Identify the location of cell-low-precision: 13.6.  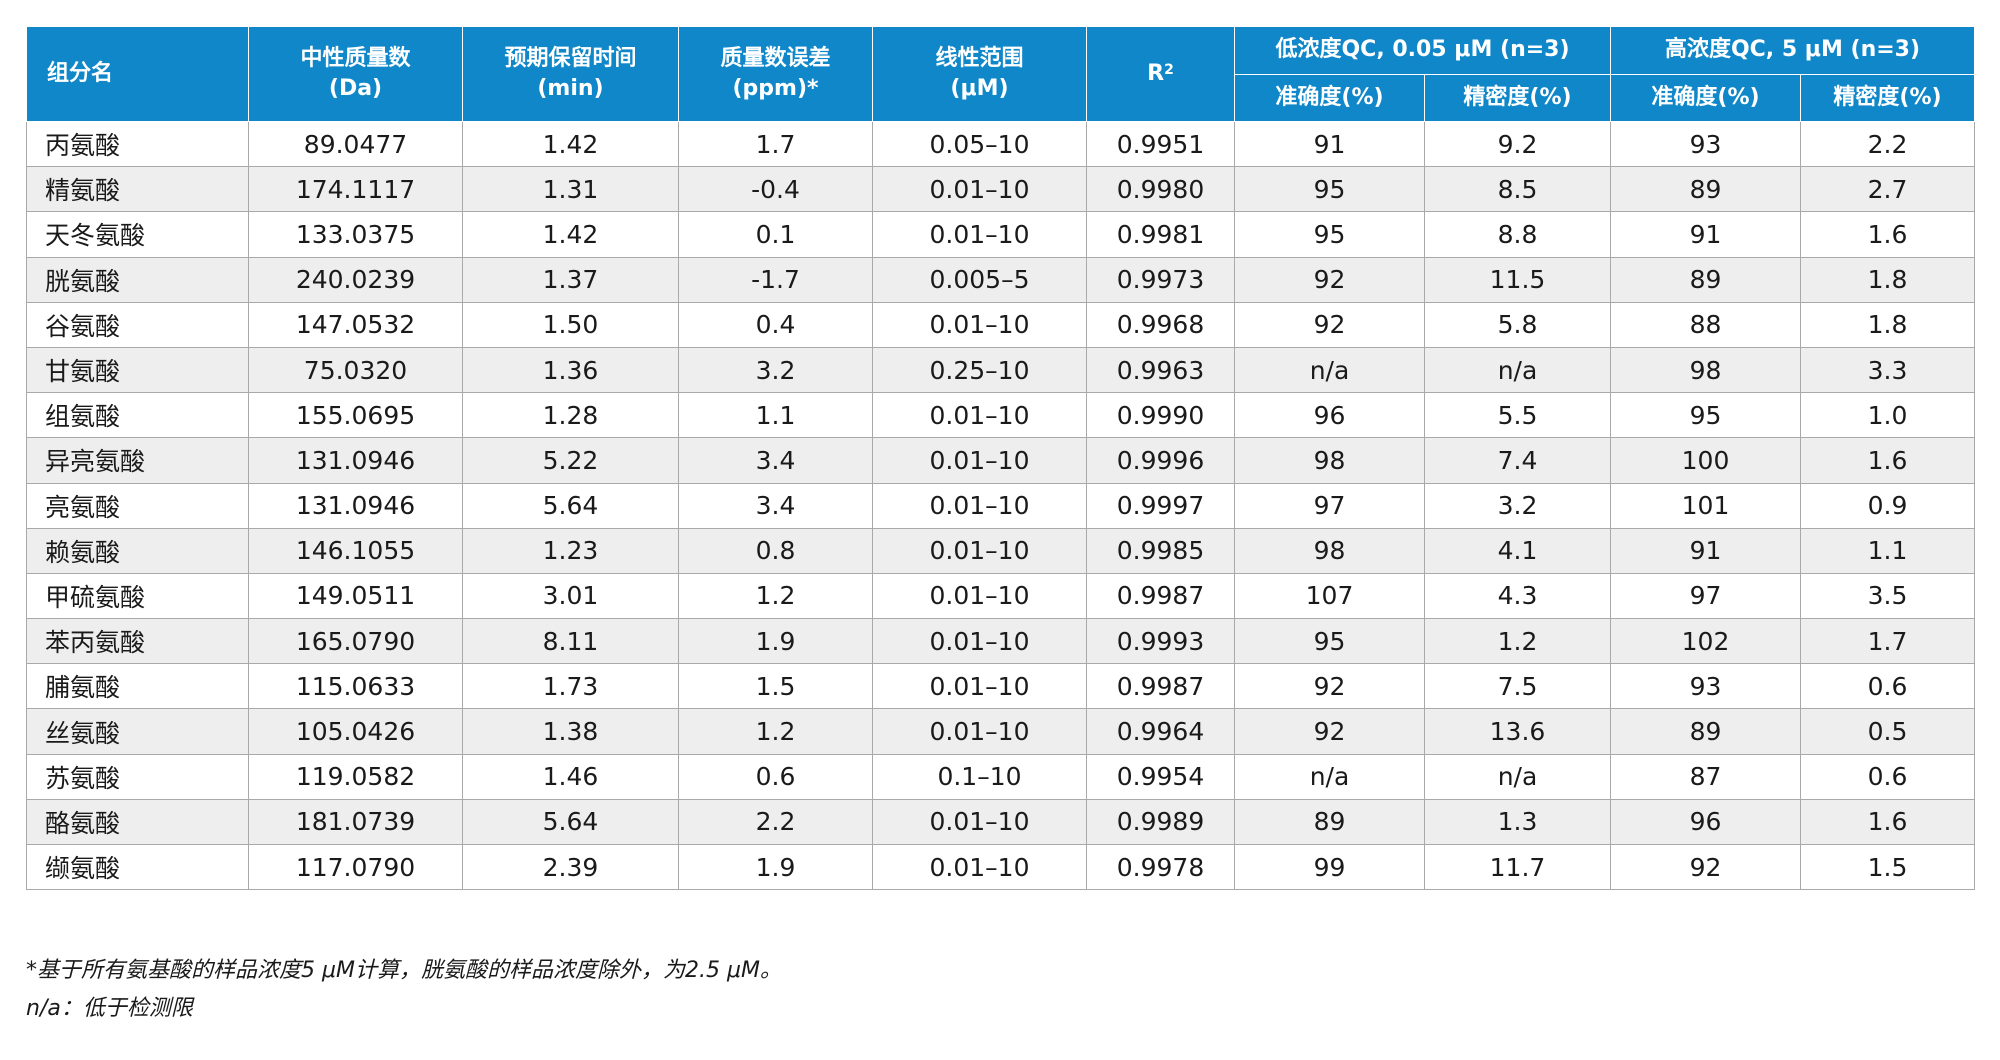
(1517, 731).